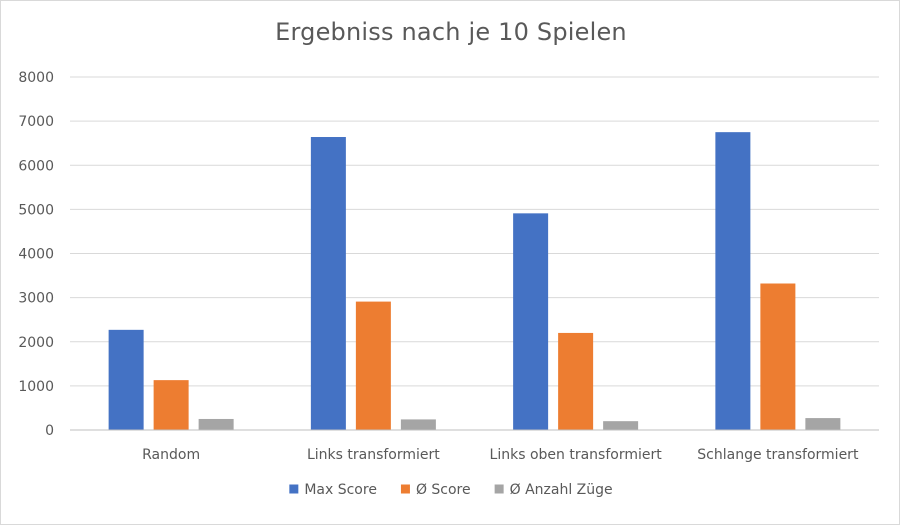 This screenshot has width=902, height=527. I want to click on legend-label: Ø Anzahl Züge, so click(561, 490).